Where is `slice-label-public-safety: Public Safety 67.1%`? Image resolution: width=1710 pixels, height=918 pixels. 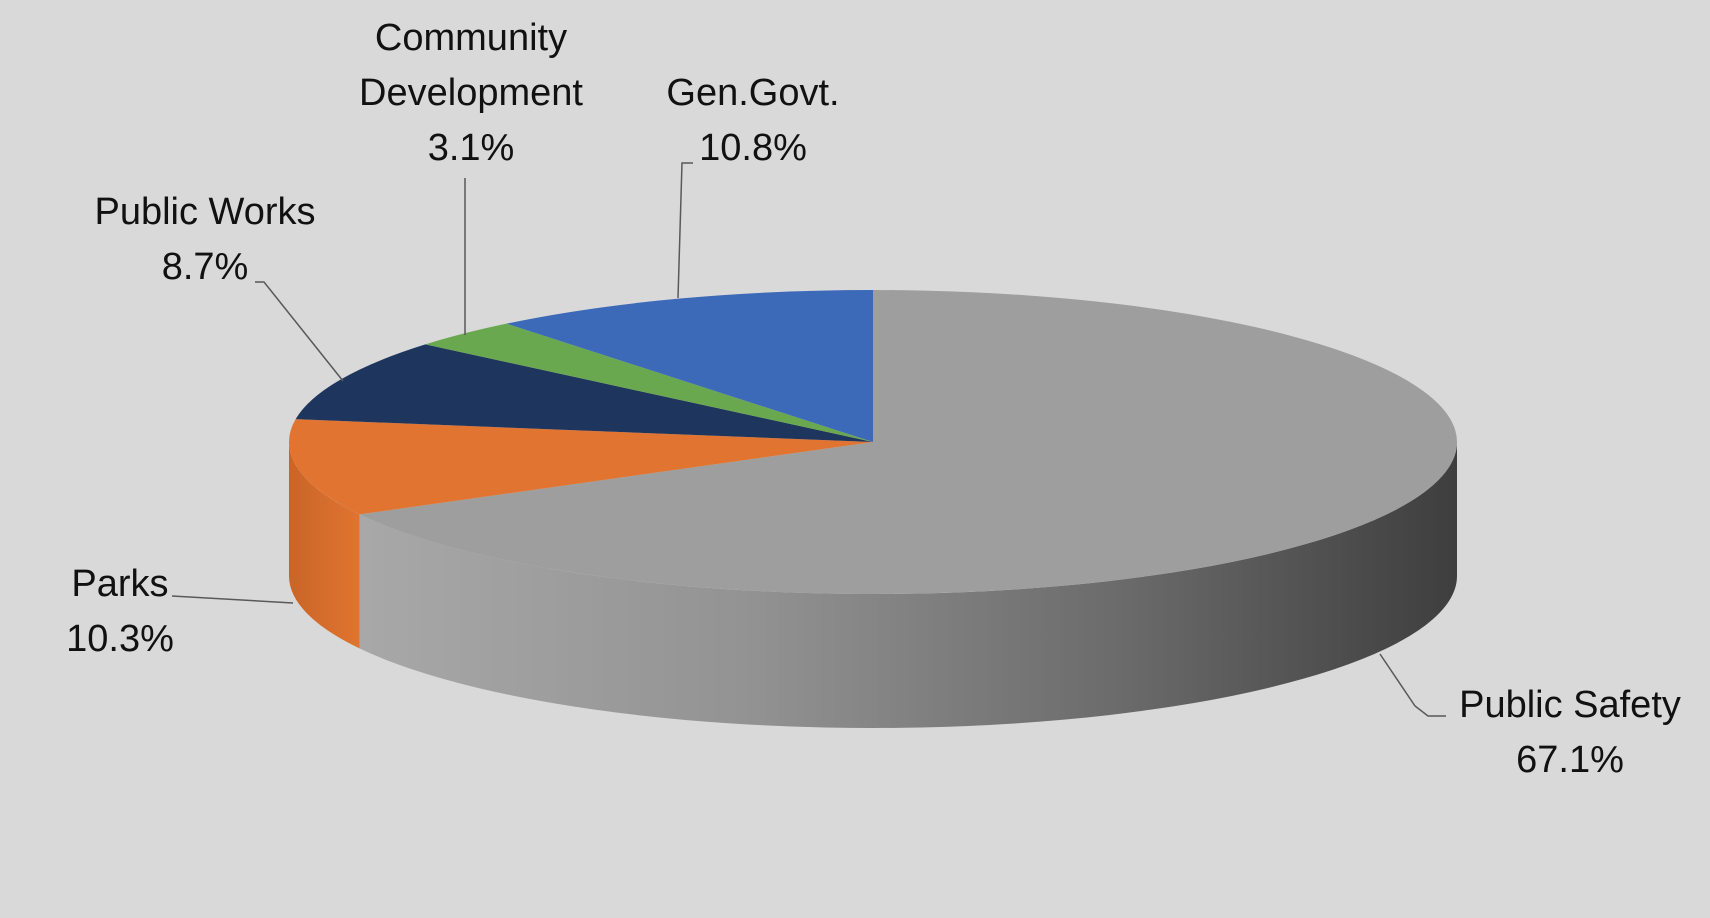 slice-label-public-safety: Public Safety 67.1% is located at coordinates (1570, 732).